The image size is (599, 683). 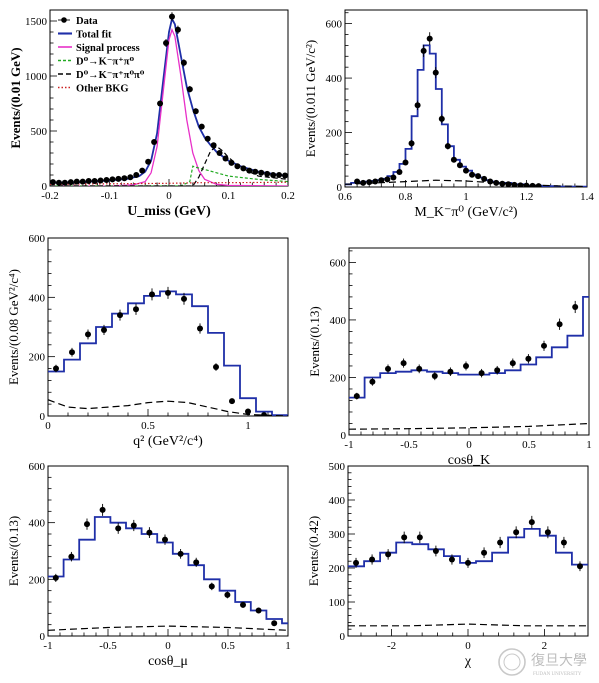 What do you see at coordinates (94, 35) in the screenshot?
I see `legend-entry: Total fit` at bounding box center [94, 35].